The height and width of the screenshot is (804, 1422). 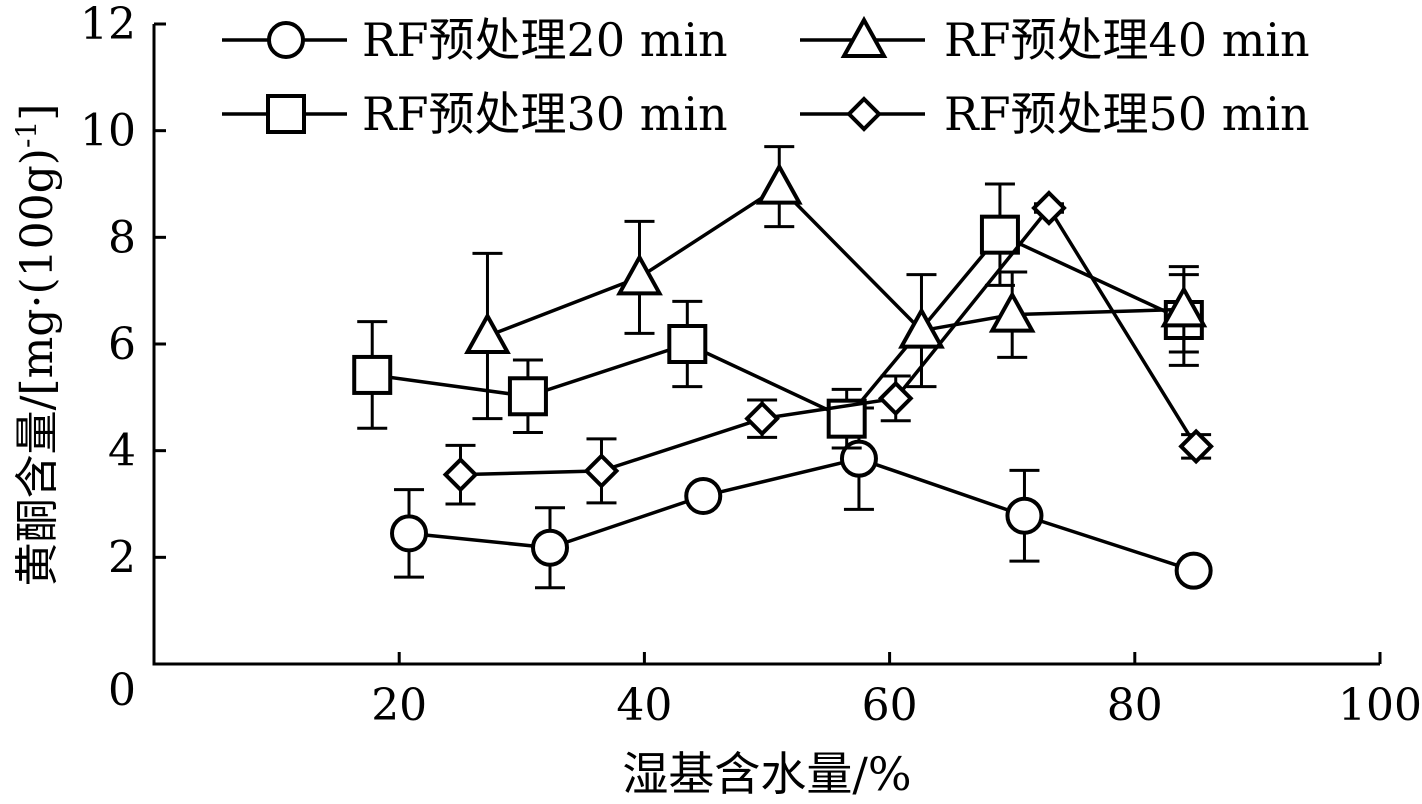 I want to click on legend-item: RF预处理40 min, so click(x=1055, y=40).